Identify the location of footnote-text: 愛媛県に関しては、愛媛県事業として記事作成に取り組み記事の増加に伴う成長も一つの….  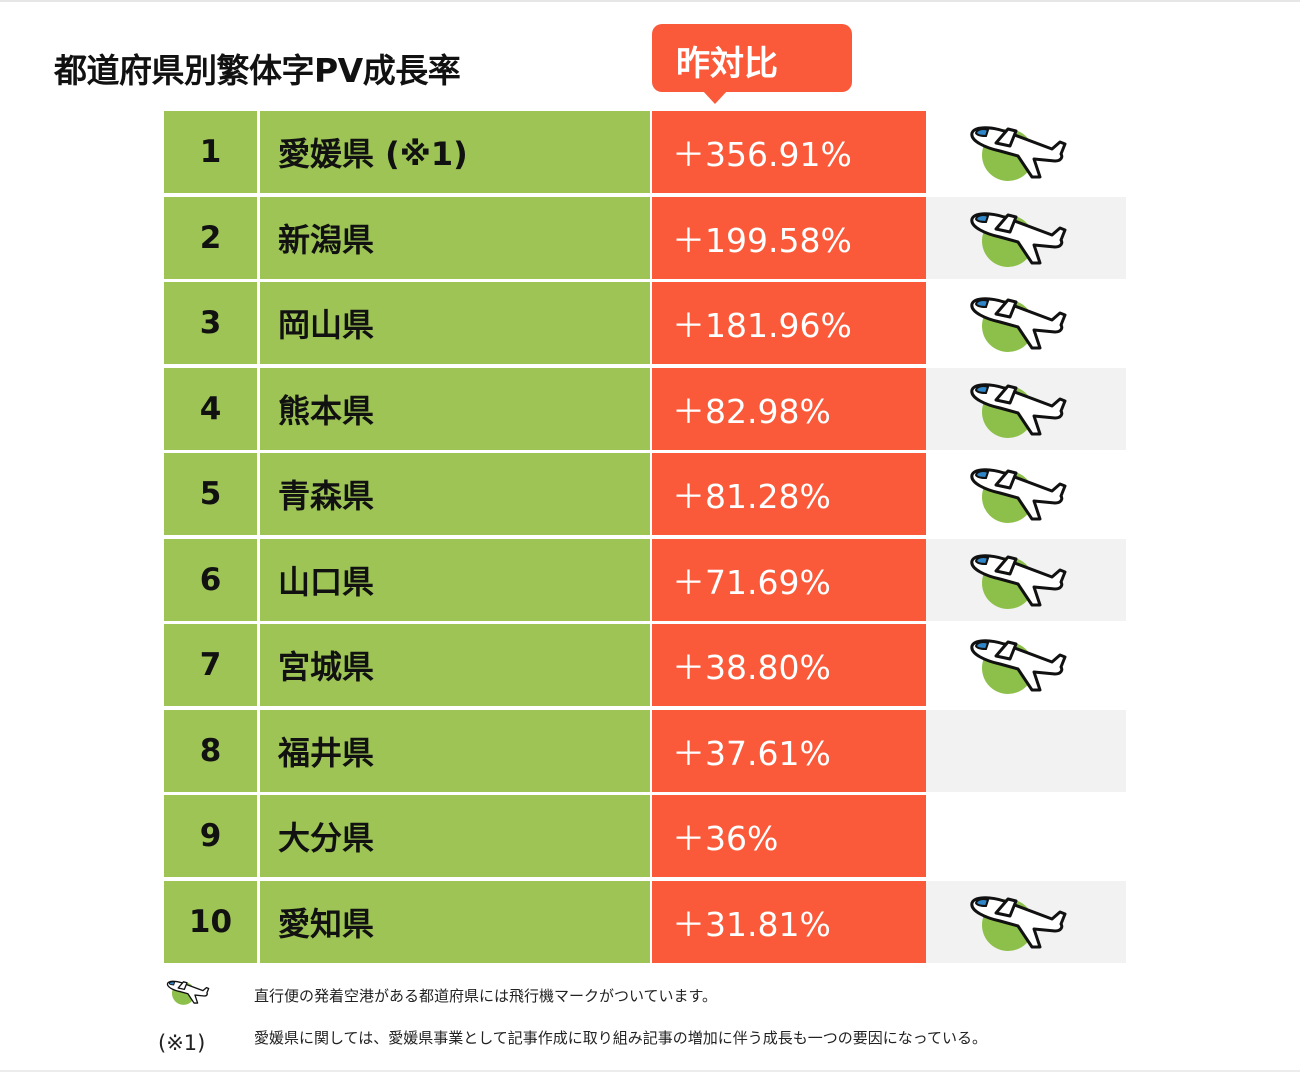
(621, 1038).